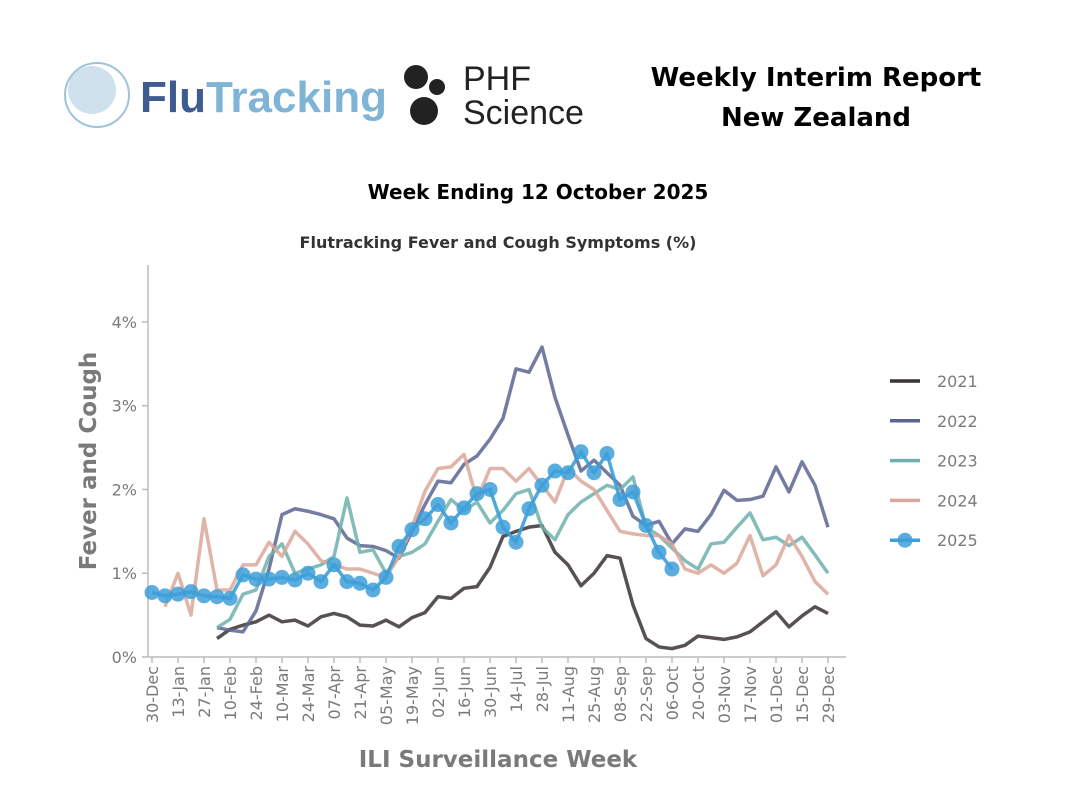 The height and width of the screenshot is (786, 1080). I want to click on x-tick-label: 13-Jan, so click(178, 692).